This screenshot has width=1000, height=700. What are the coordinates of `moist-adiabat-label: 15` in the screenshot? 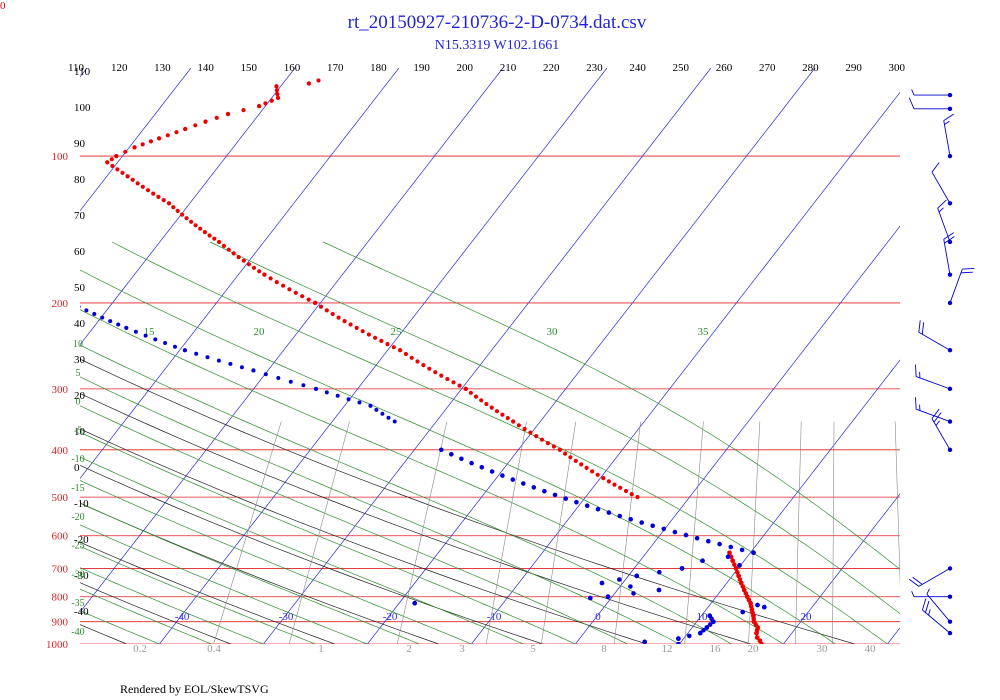 It's located at (150, 332).